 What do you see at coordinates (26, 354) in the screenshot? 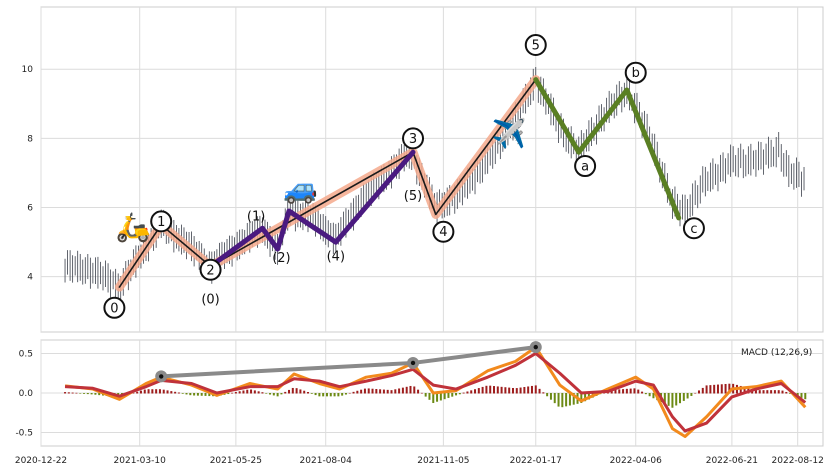
I see `macd-y-tick-label: 0.5` at bounding box center [26, 354].